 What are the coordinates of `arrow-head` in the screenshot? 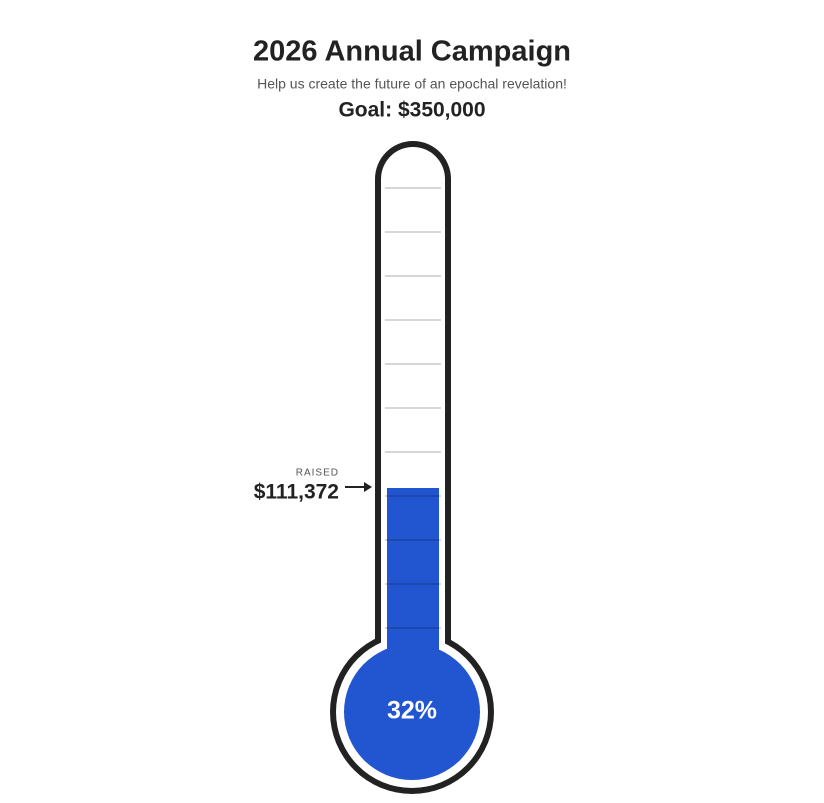 It's located at (368, 487).